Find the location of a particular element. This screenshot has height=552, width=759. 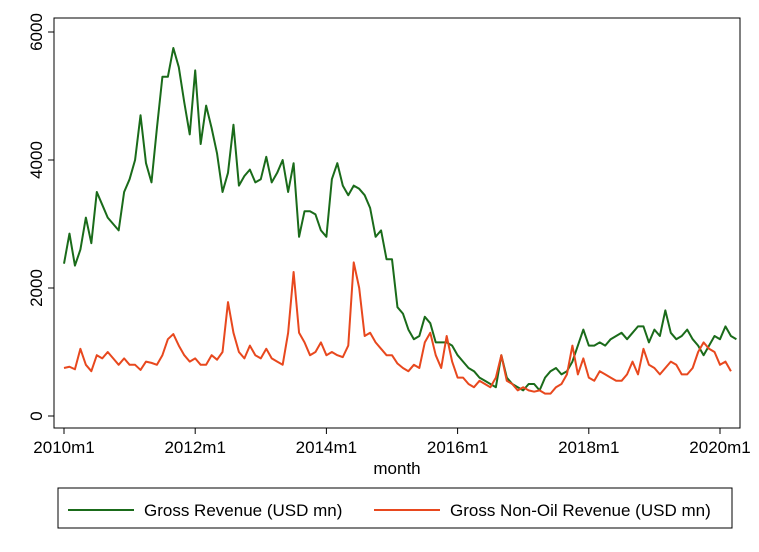

x-tick-label: 2014m1 is located at coordinates (326, 447).